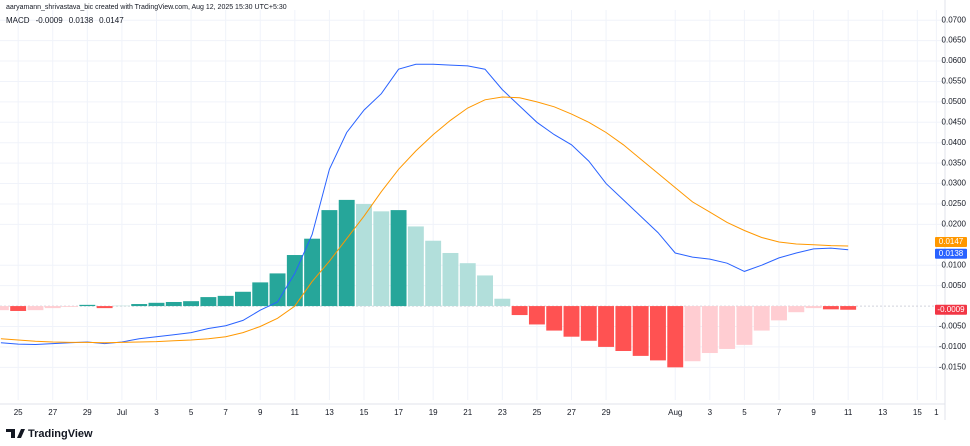  I want to click on x-tick-label: 23, so click(502, 412).